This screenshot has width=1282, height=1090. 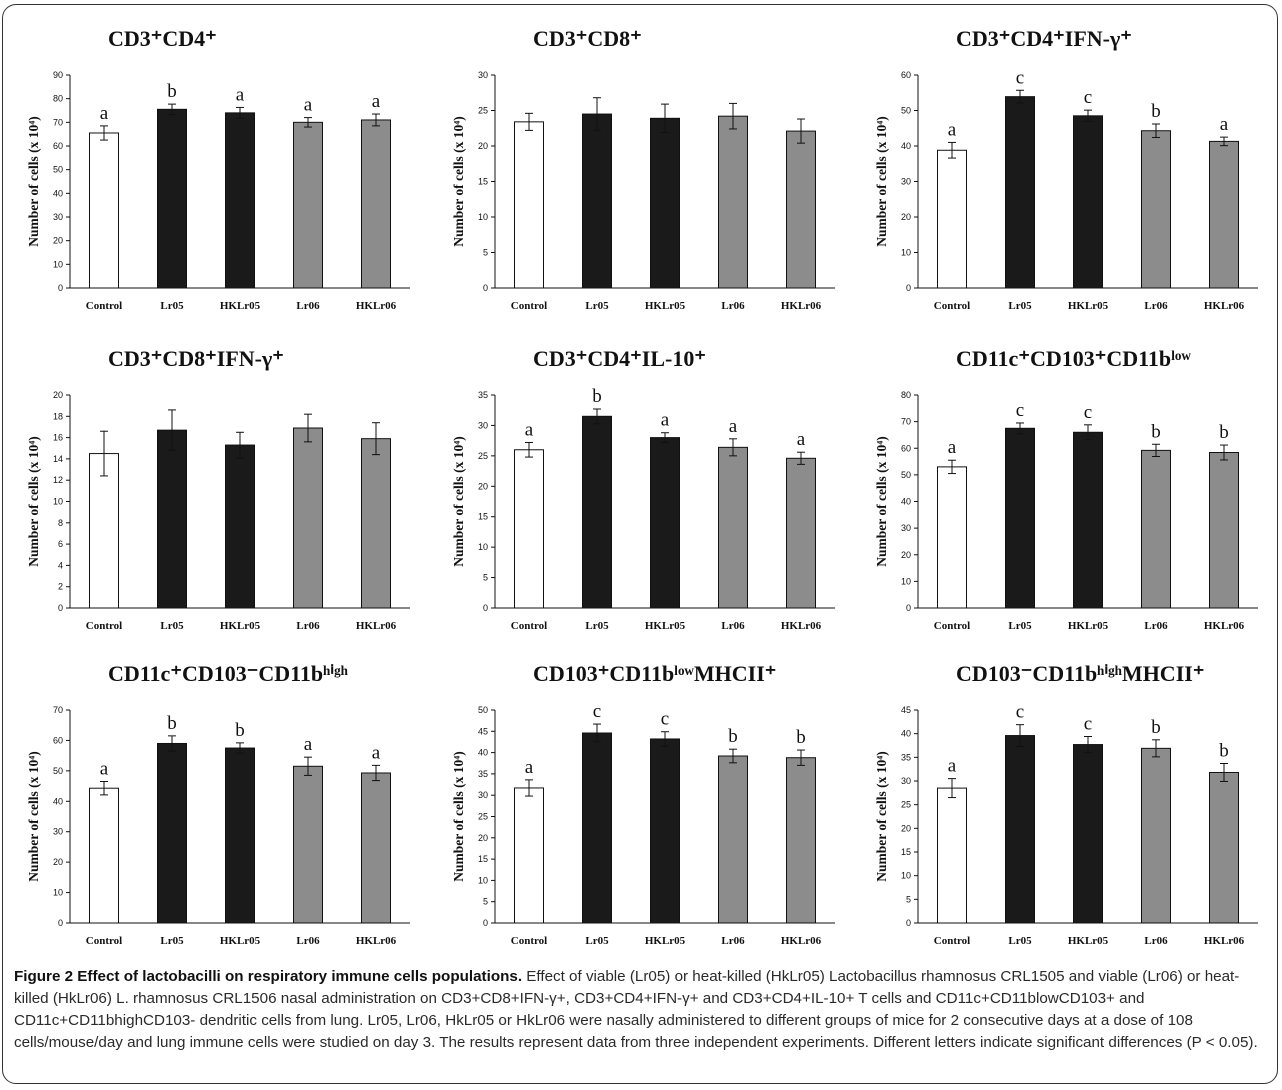 What do you see at coordinates (58, 75) in the screenshot?
I see `y-tick-label: 90` at bounding box center [58, 75].